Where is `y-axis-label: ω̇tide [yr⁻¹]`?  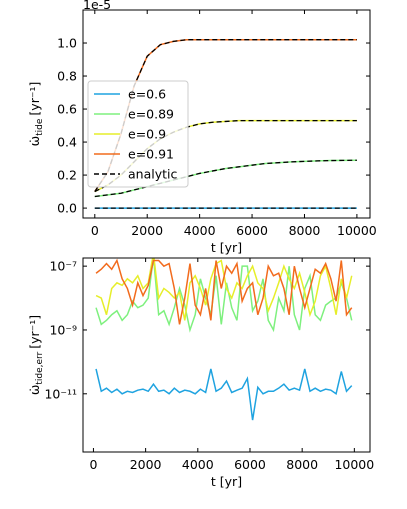 y-axis-label: ω̇tide [yr⁻¹] is located at coordinates (36, 114).